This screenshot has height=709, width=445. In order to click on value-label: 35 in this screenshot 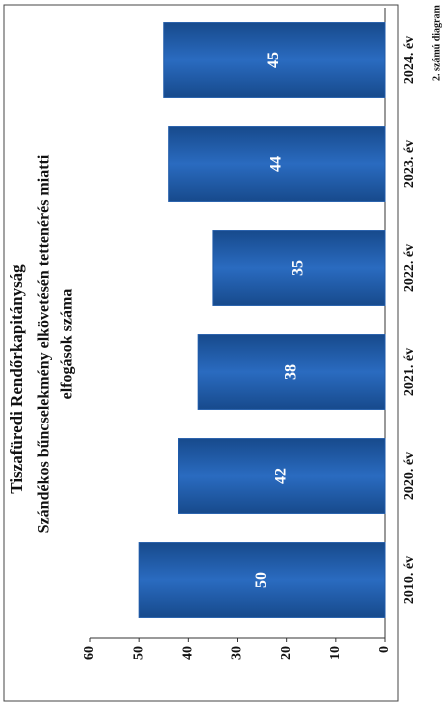, I will do `click(298, 268)`.